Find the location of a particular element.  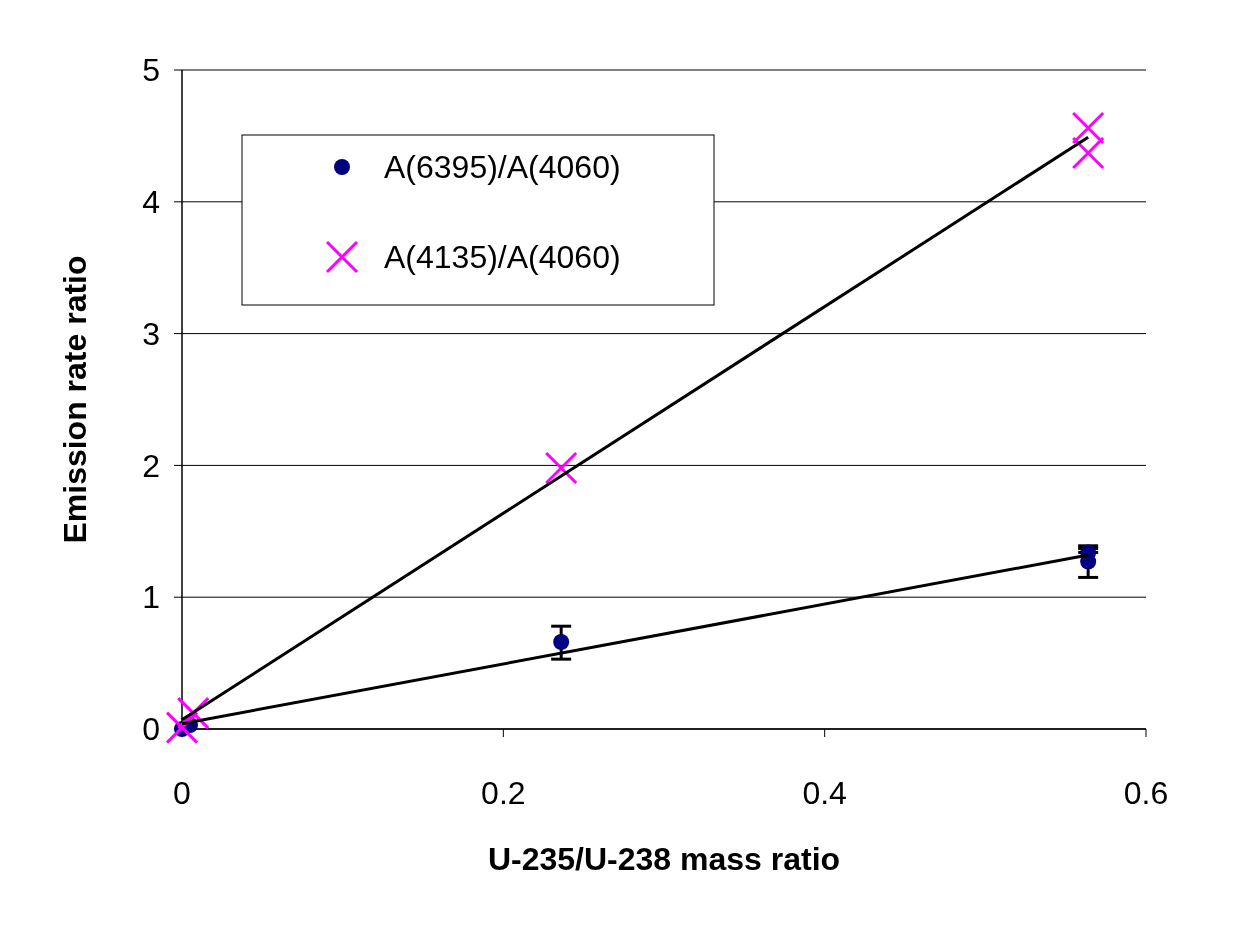

legend-label: A(6395)/A(4060) is located at coordinates (502, 167).